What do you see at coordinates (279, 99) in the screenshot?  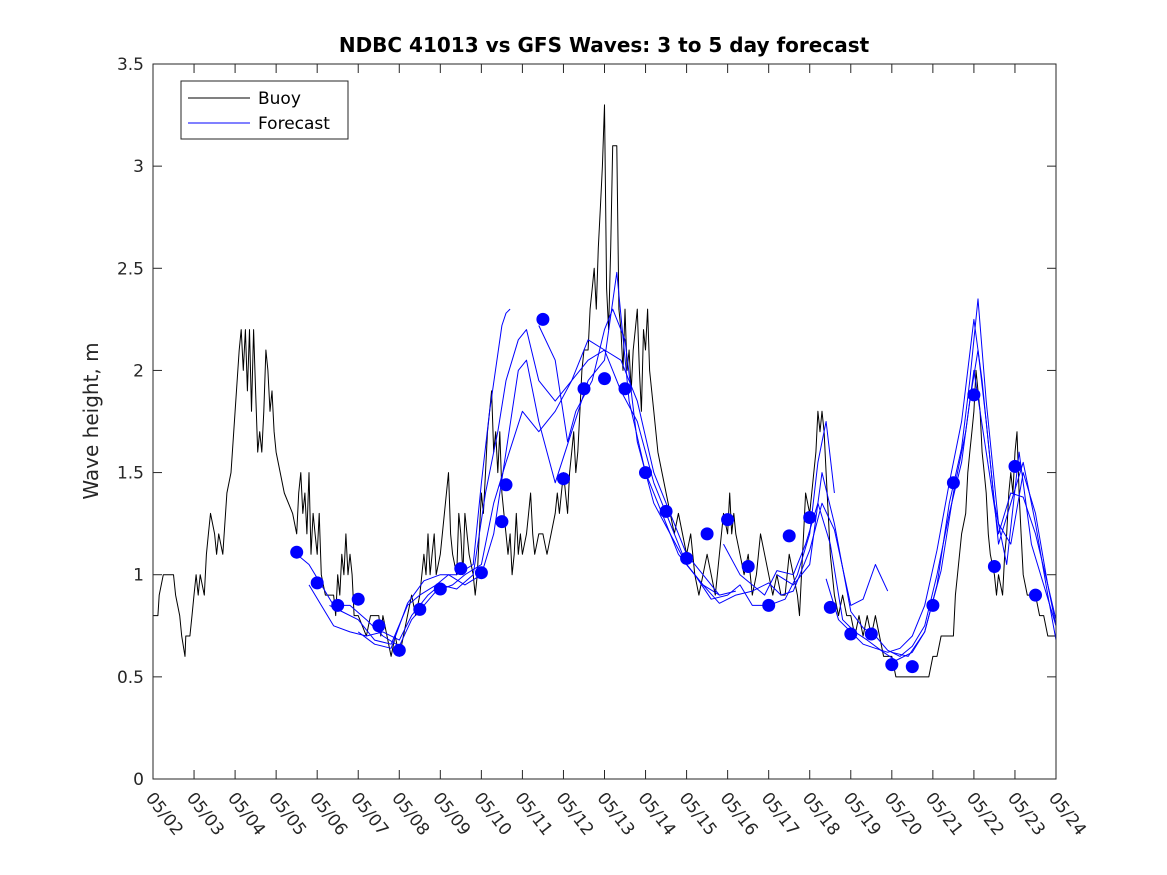 I see `legend-buoy-label: Buoy` at bounding box center [279, 99].